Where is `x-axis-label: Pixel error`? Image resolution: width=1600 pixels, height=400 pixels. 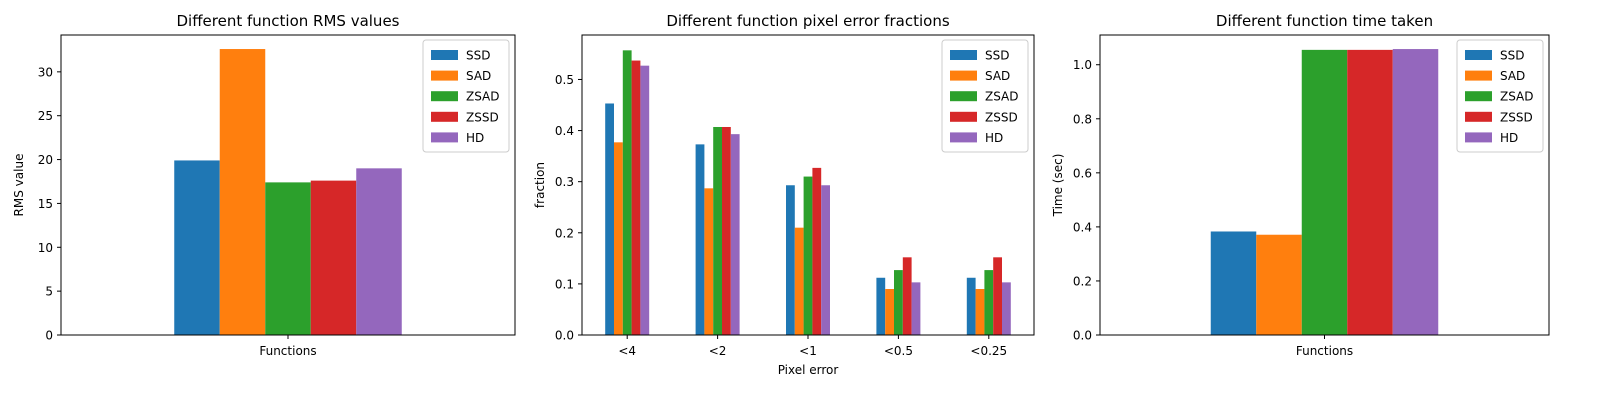
x-axis-label: Pixel error is located at coordinates (808, 370).